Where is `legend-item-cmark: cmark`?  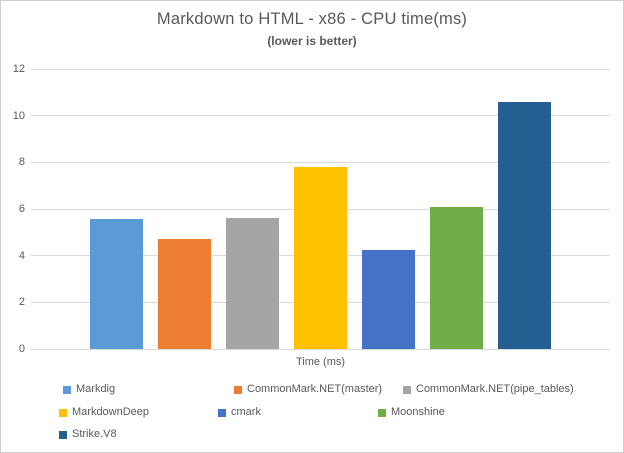 legend-item-cmark: cmark is located at coordinates (239, 412).